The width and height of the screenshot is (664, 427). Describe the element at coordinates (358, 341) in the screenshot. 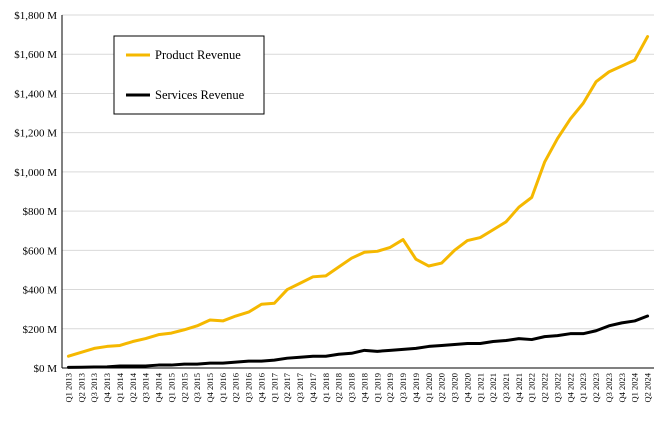

I see `series-line-services-revenue` at that location.